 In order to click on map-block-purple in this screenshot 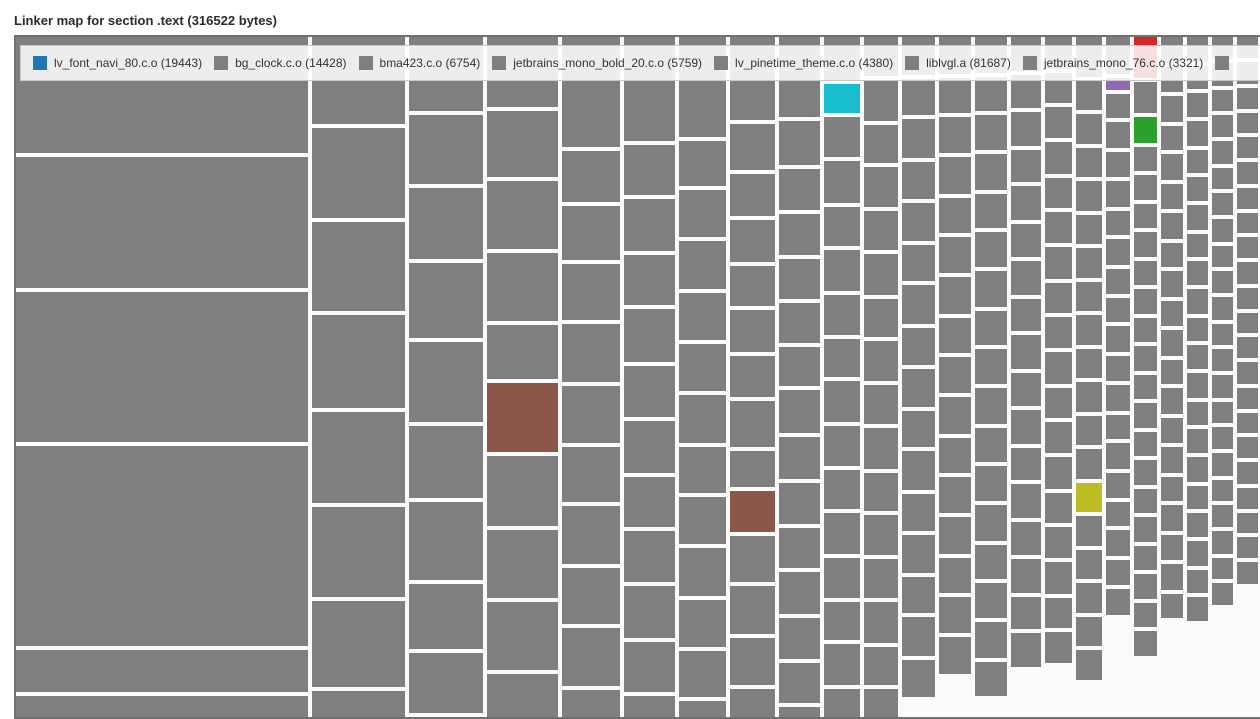, I will do `click(1118, 84)`.